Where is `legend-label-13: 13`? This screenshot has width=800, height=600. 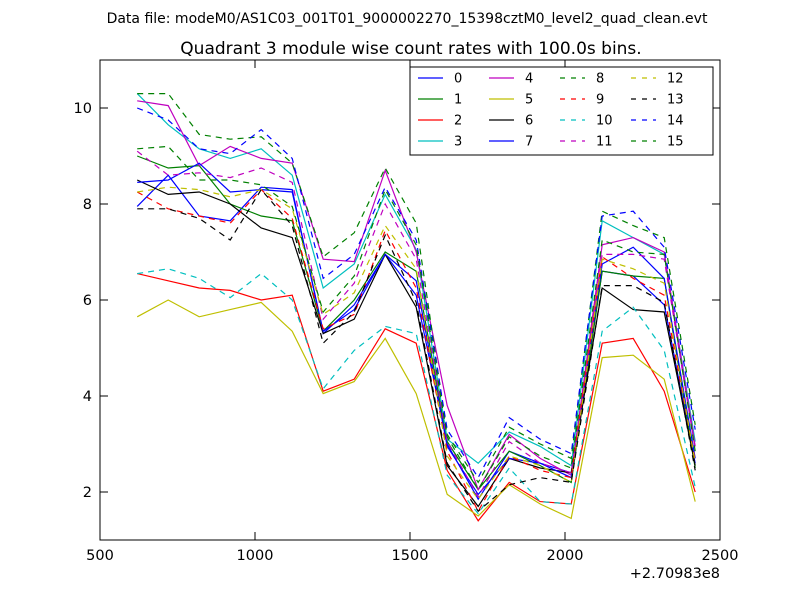 legend-label-13: 13 is located at coordinates (675, 100).